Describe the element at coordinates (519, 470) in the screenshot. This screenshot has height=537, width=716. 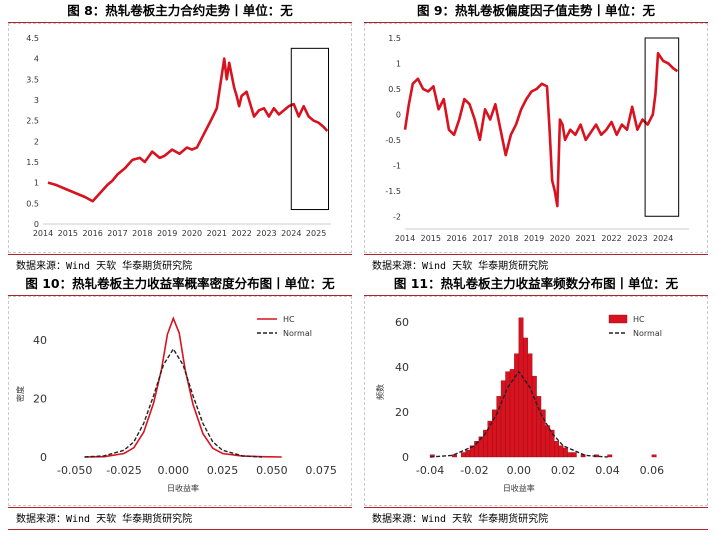
I see `x-tick-label: 0.00` at that location.